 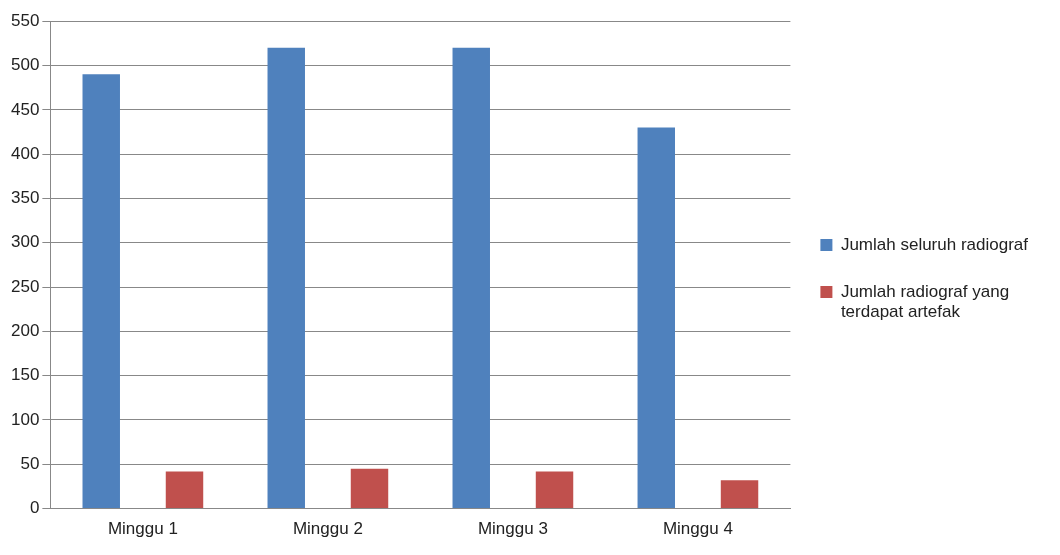 What do you see at coordinates (34, 508) in the screenshot?
I see `y-tick-label: 0` at bounding box center [34, 508].